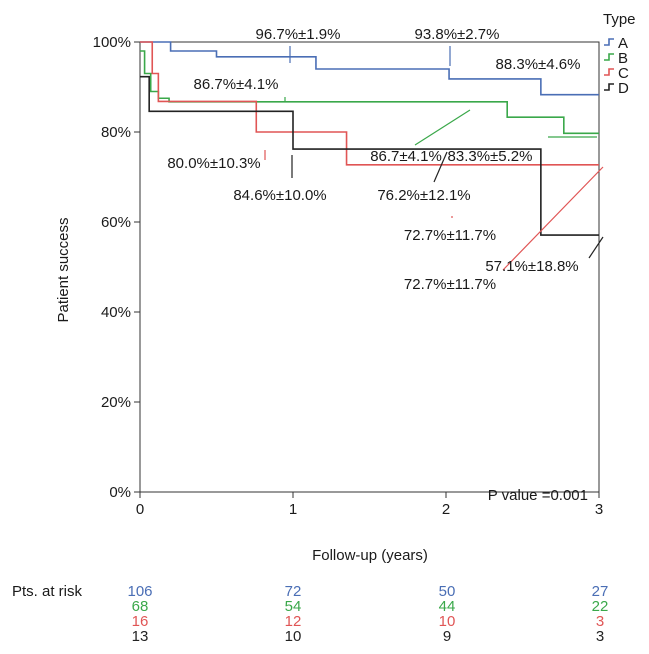  I want to click on legend-entry-a: A, so click(623, 43).